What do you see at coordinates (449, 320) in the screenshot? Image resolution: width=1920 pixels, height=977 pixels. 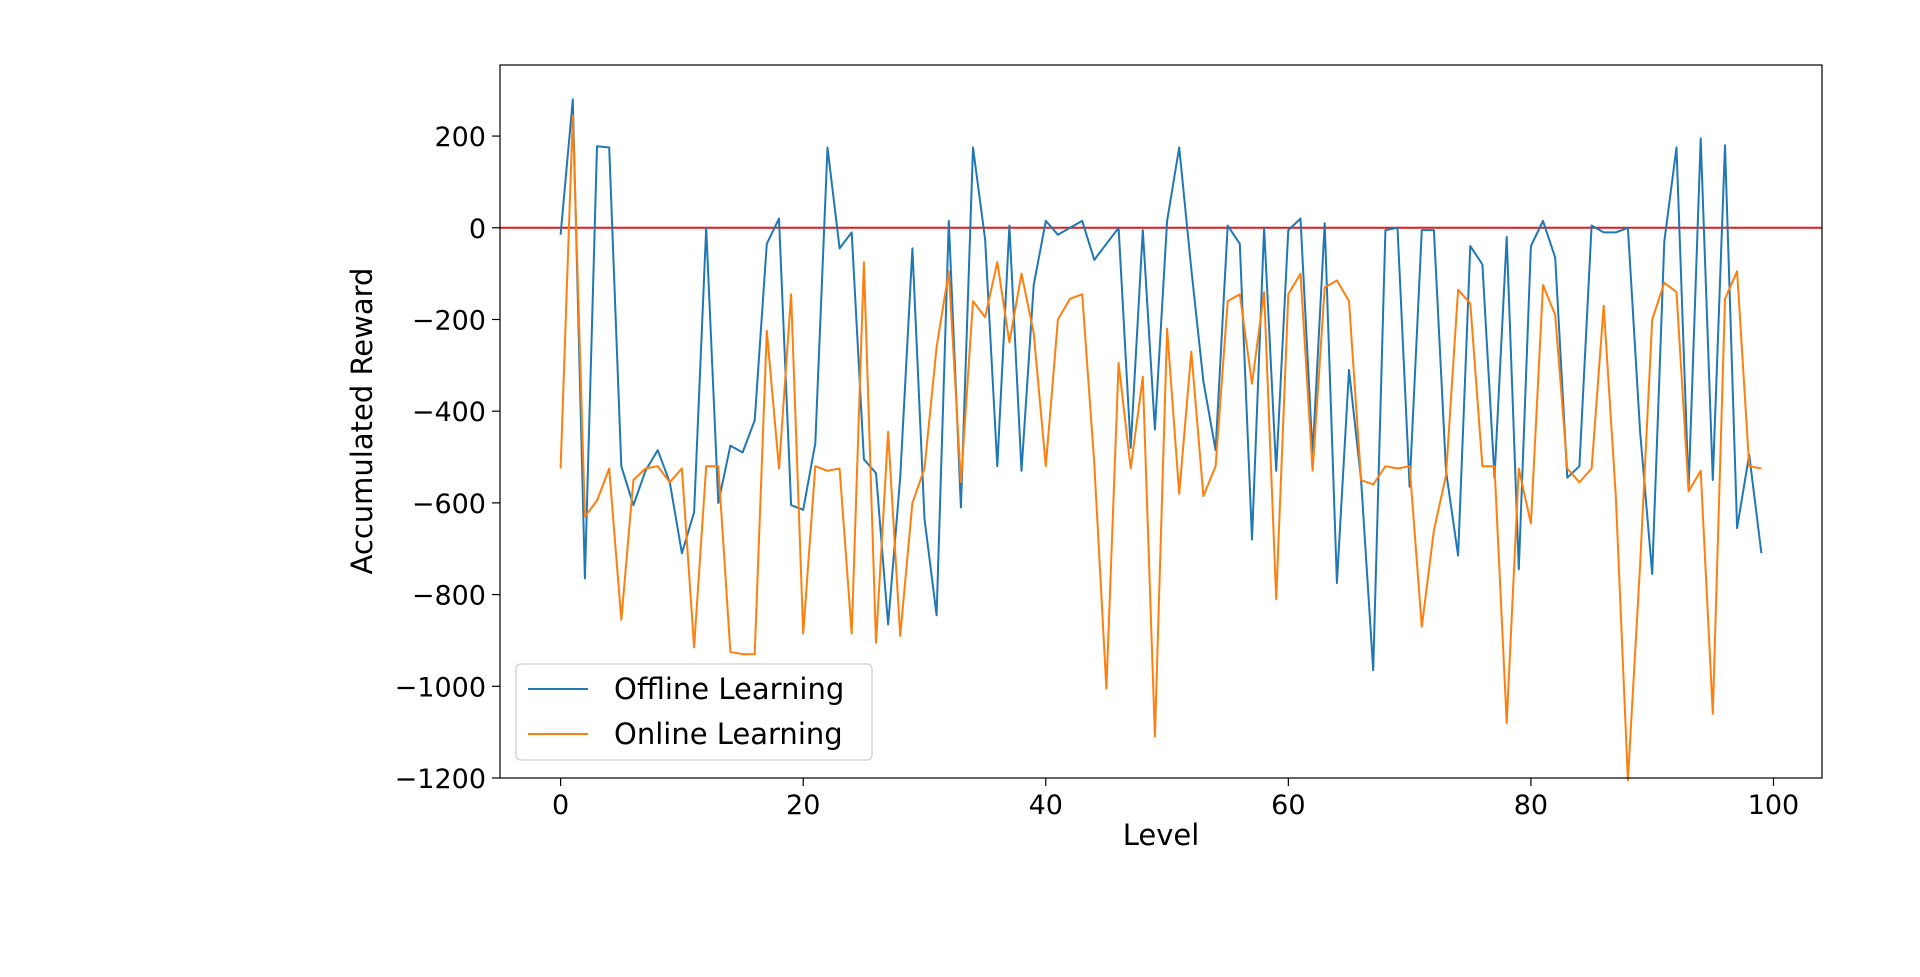 I see `y-tick-label: −200` at bounding box center [449, 320].